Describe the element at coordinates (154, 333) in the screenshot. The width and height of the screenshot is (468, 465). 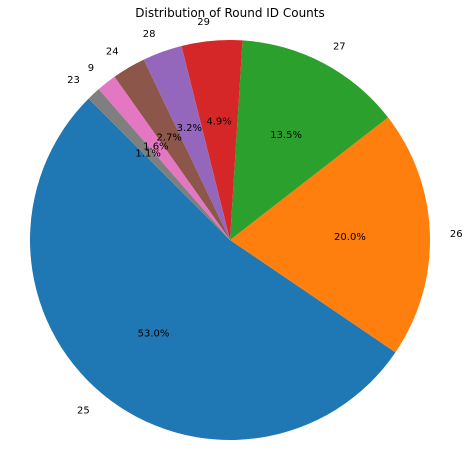
I see `slice-percent-label: 53.0%` at that location.